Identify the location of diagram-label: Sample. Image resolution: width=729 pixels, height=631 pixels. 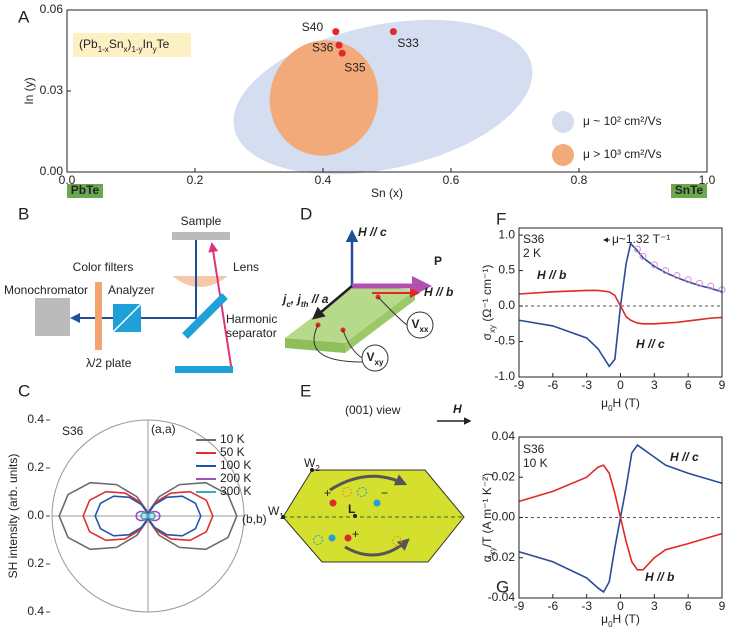
(201, 221).